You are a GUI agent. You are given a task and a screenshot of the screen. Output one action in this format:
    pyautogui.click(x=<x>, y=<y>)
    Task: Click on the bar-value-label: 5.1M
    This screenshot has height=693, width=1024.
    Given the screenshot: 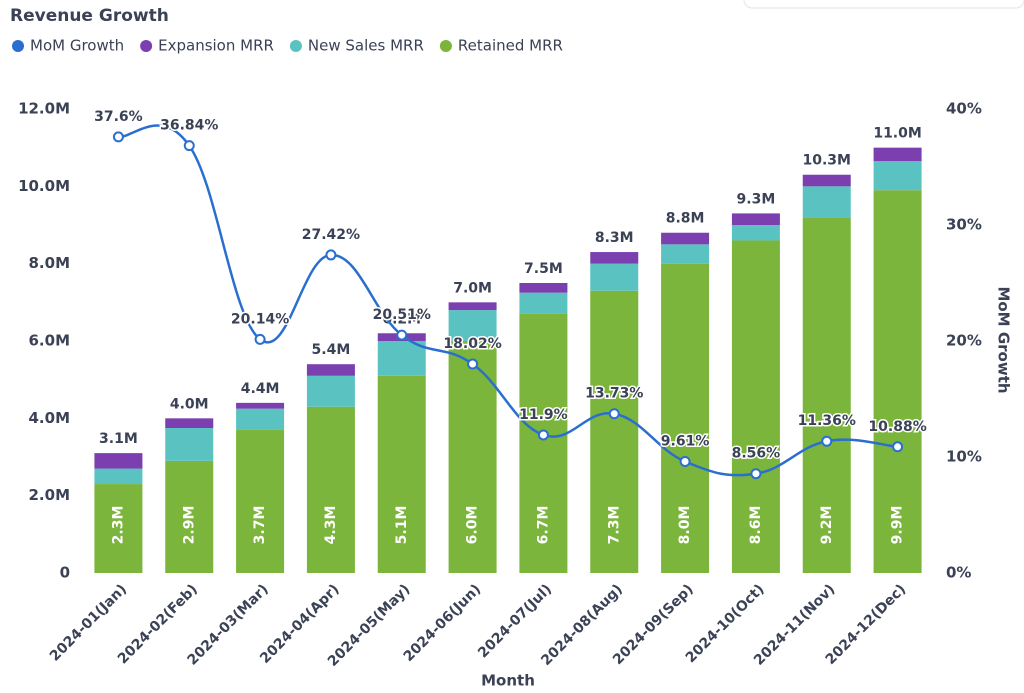 What is the action you would take?
    pyautogui.click(x=402, y=525)
    